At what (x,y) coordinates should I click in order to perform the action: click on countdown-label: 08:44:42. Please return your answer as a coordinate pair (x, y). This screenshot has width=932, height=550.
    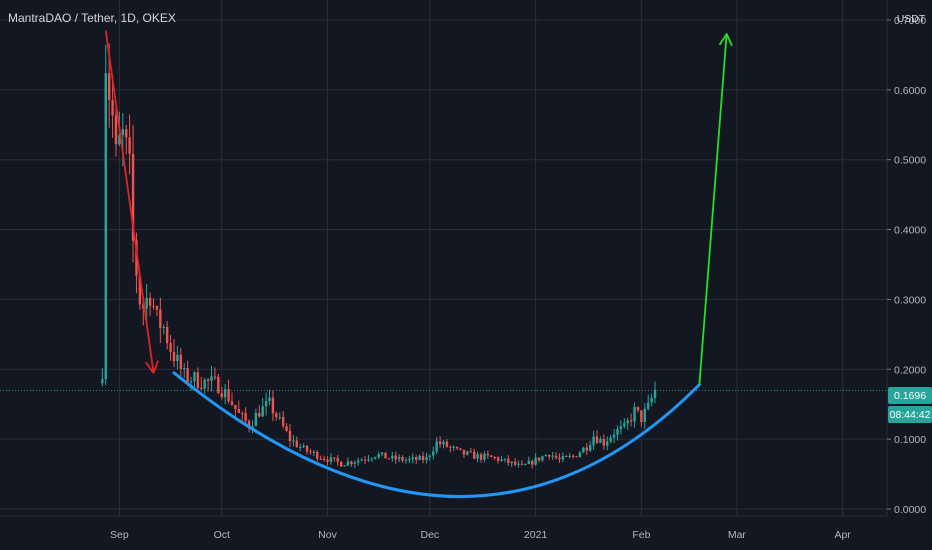
    Looking at the image, I should click on (910, 415).